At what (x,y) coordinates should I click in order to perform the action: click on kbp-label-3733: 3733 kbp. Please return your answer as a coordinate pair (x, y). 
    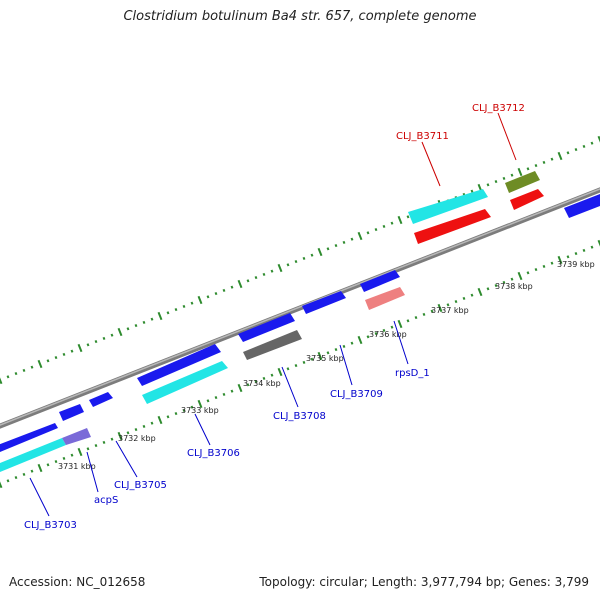
    Looking at the image, I should click on (200, 410).